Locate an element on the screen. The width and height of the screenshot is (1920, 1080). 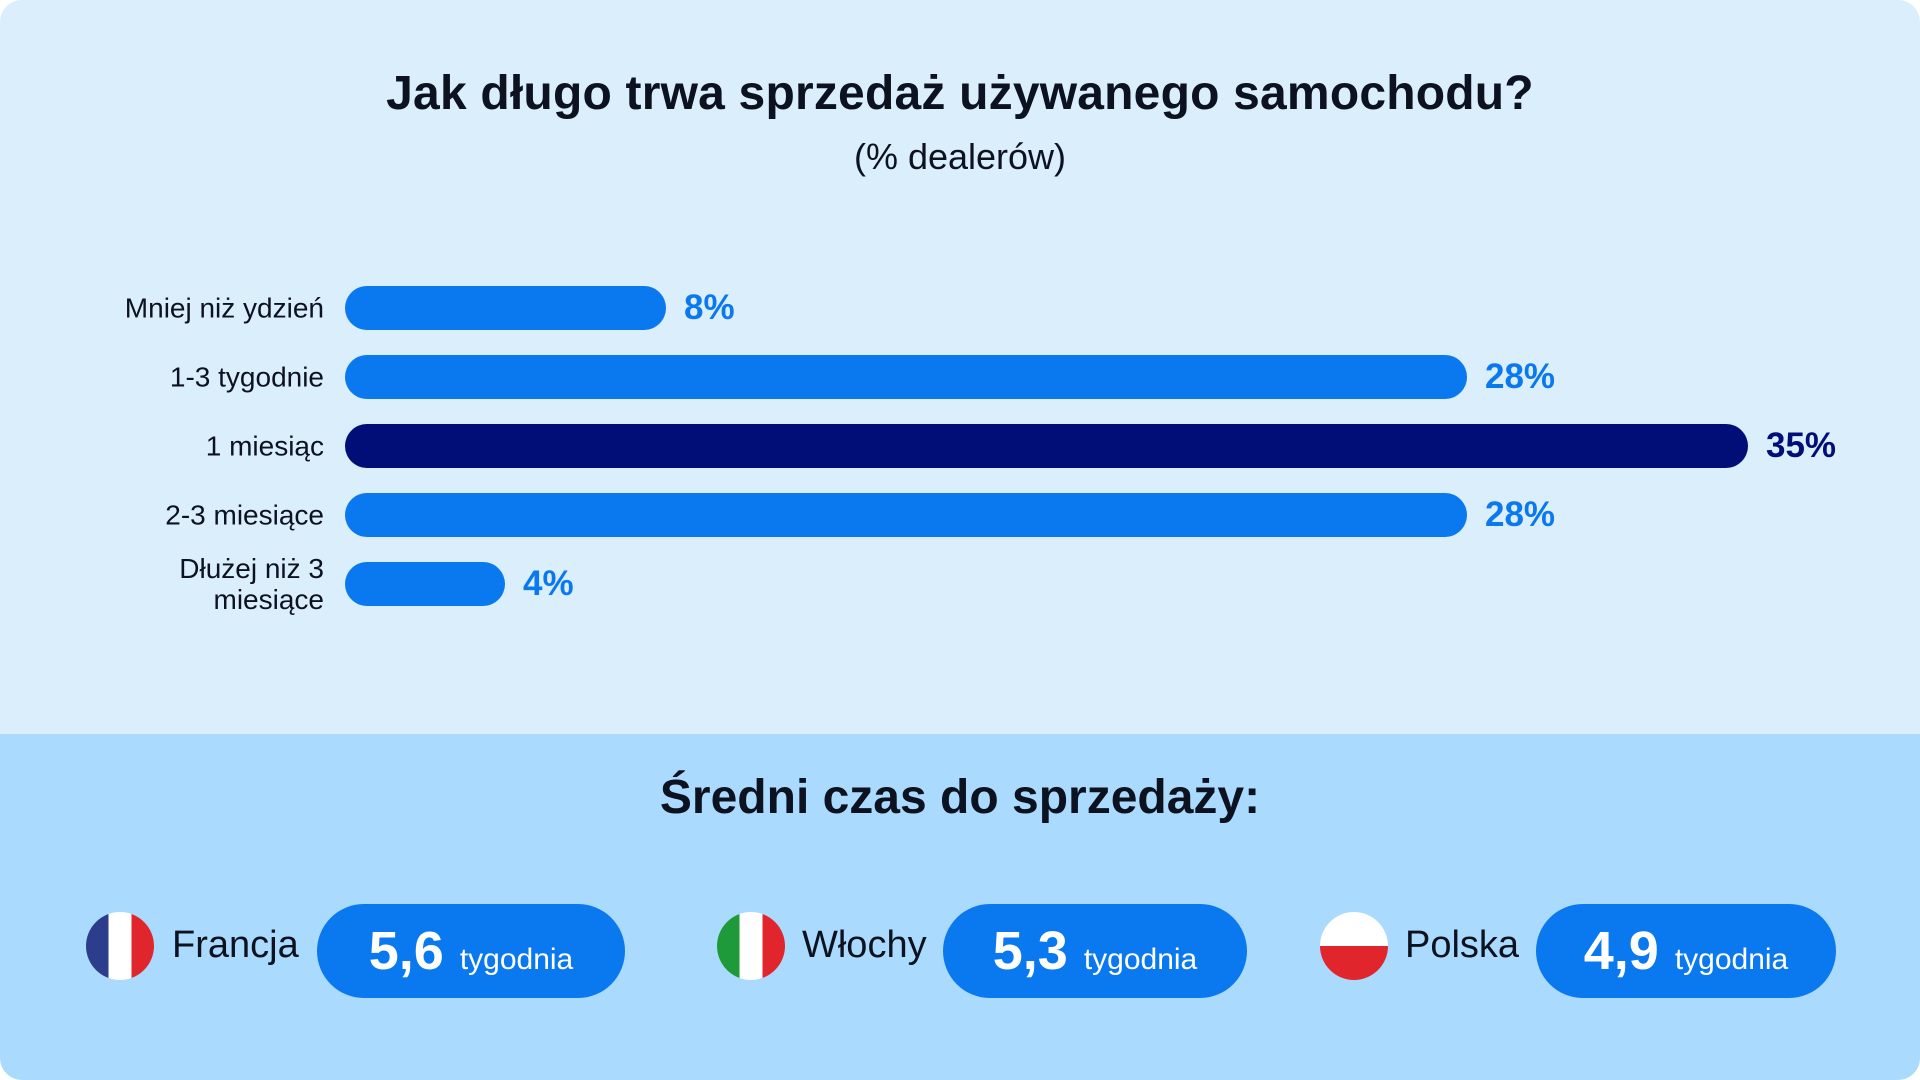
category-label: Dłużej niż 3 miesiące is located at coordinates (251, 584).